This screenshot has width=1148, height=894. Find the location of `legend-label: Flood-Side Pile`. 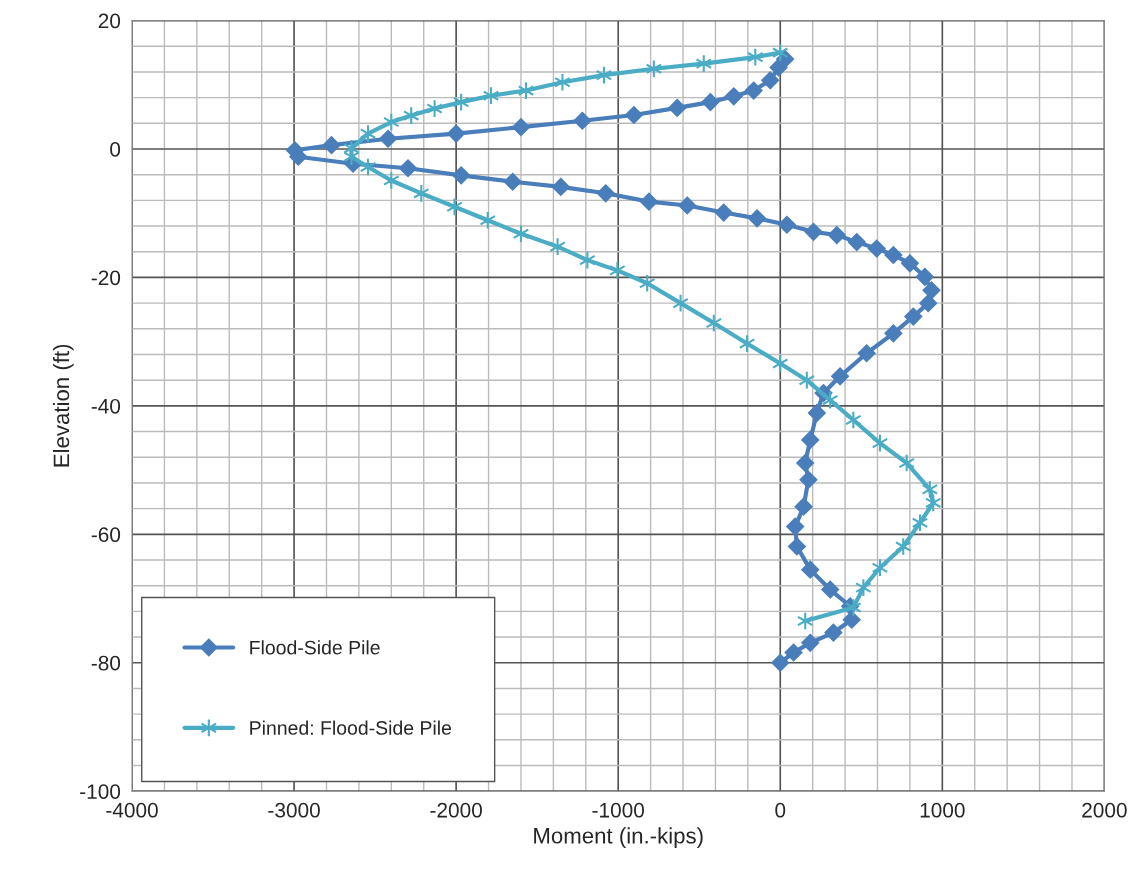

legend-label: Flood-Side Pile is located at coordinates (315, 647).